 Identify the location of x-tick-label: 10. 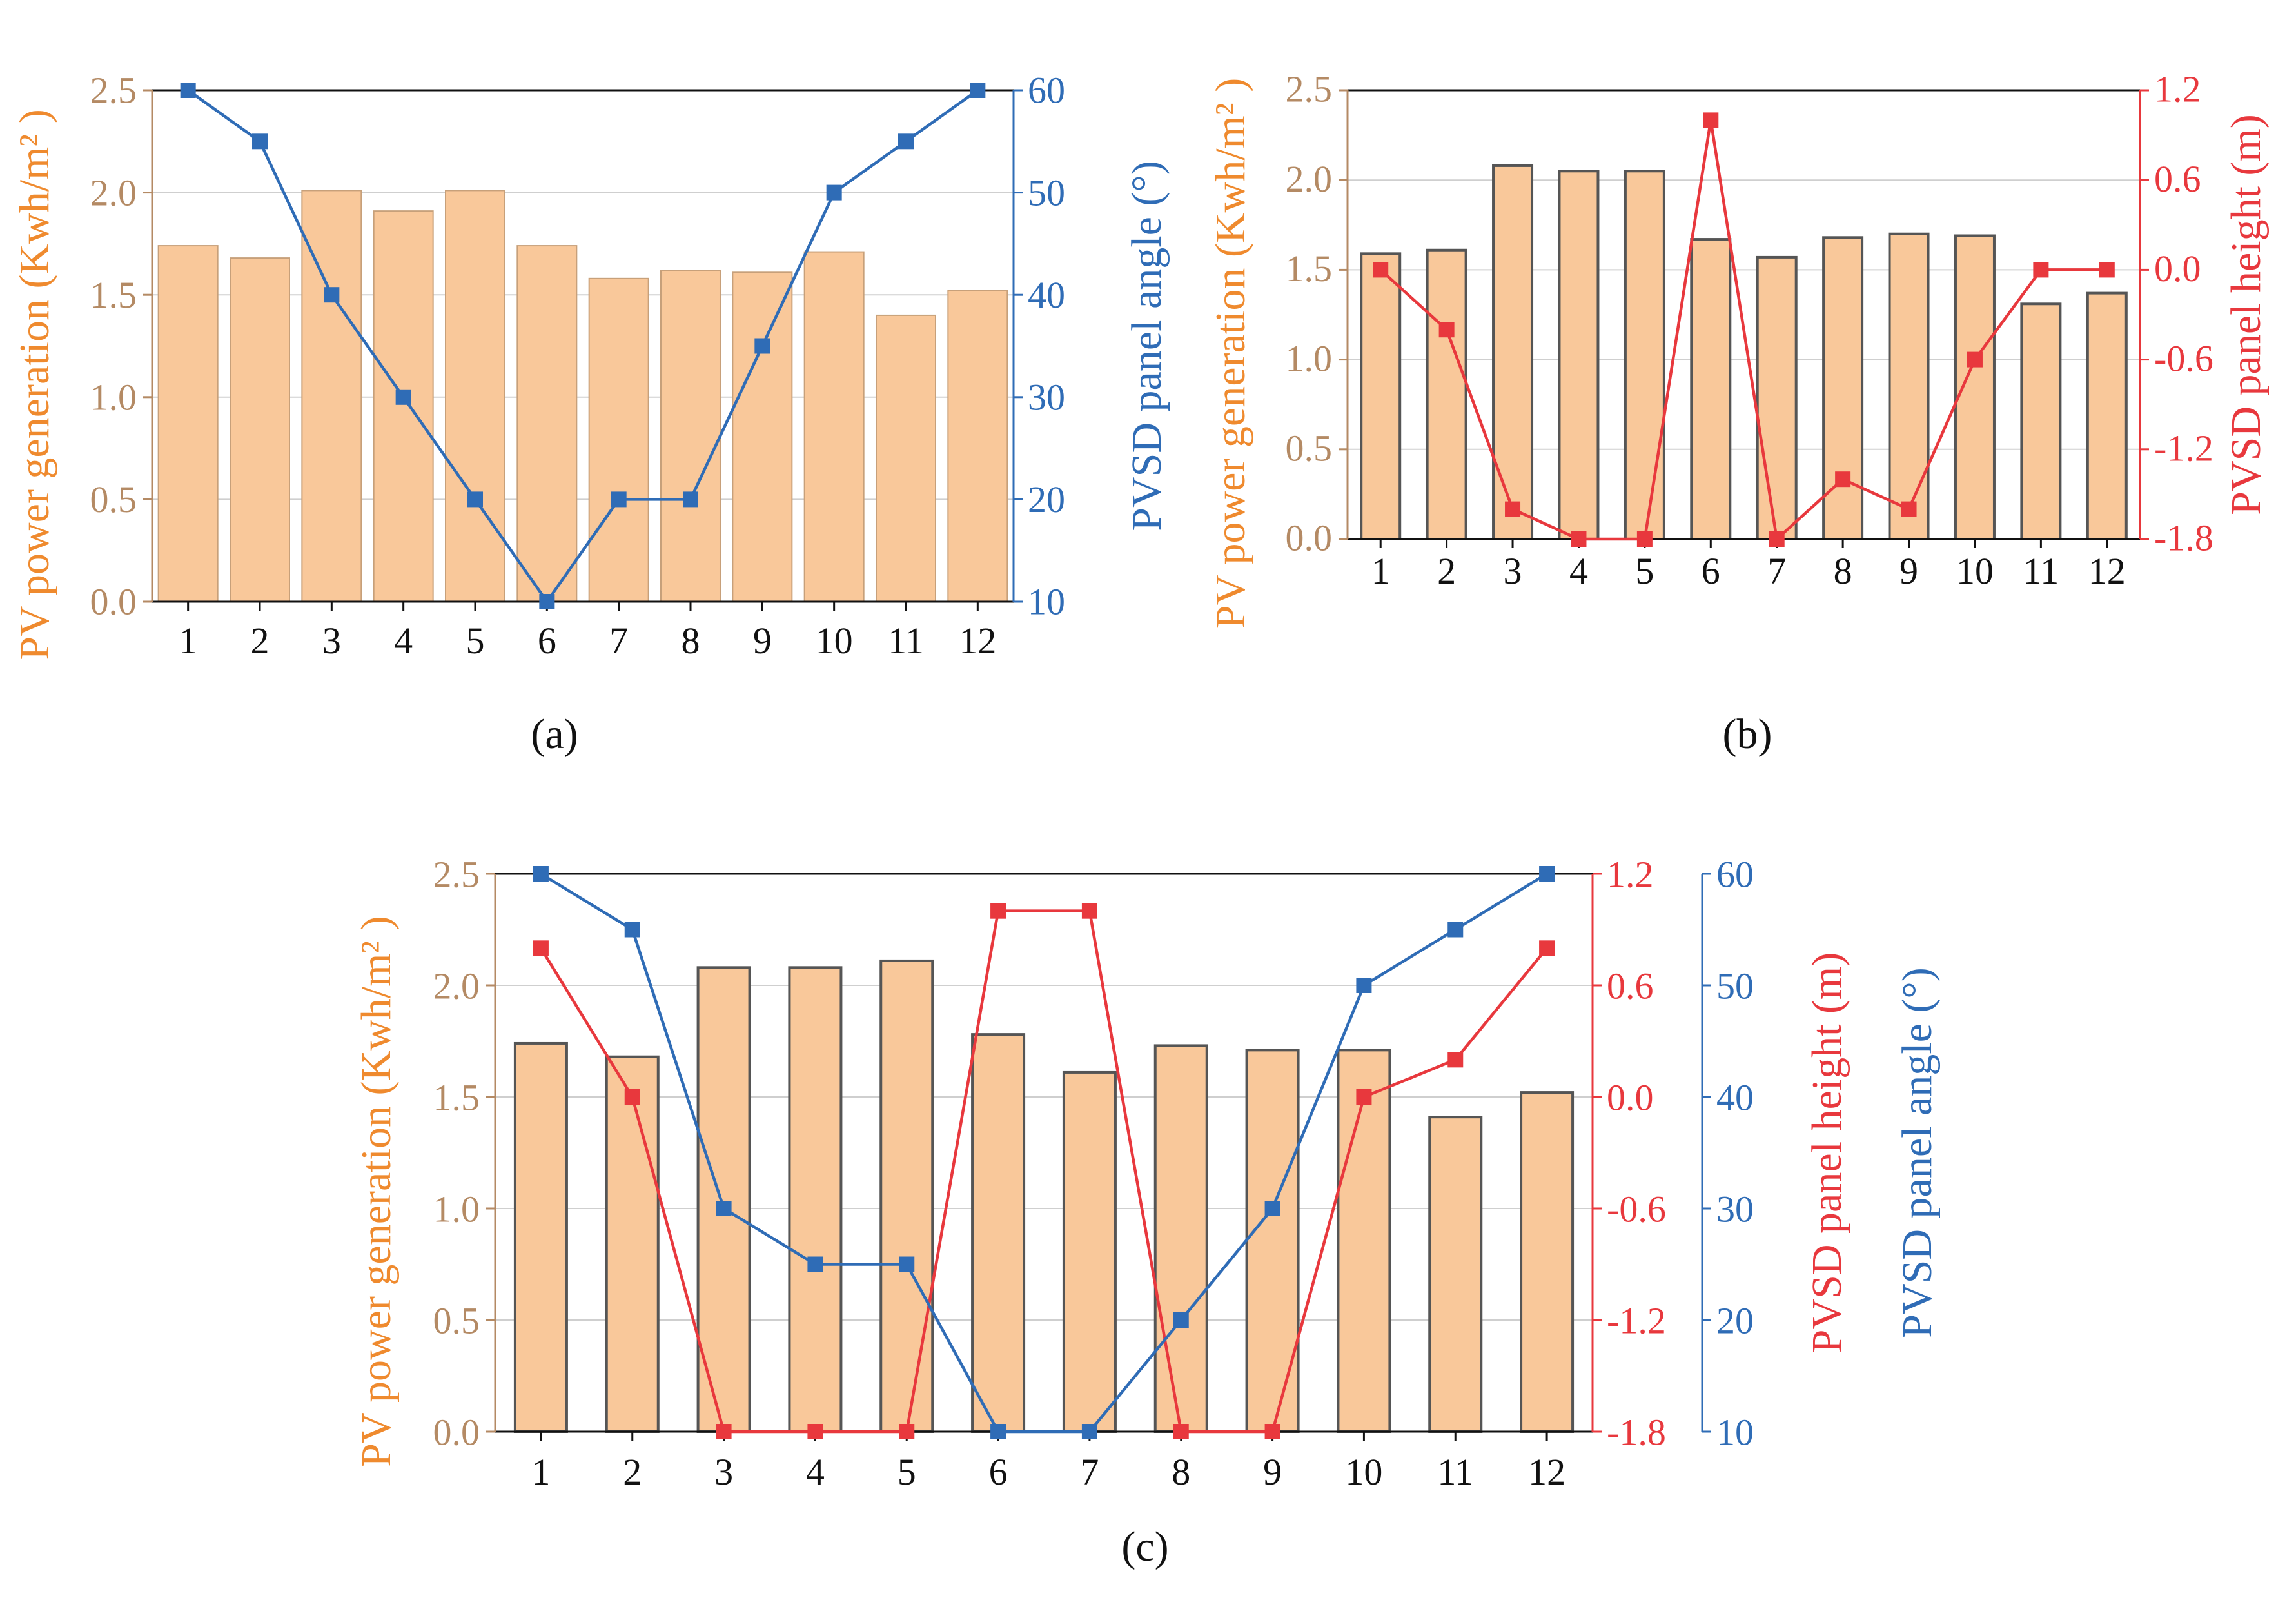
(1363, 1472).